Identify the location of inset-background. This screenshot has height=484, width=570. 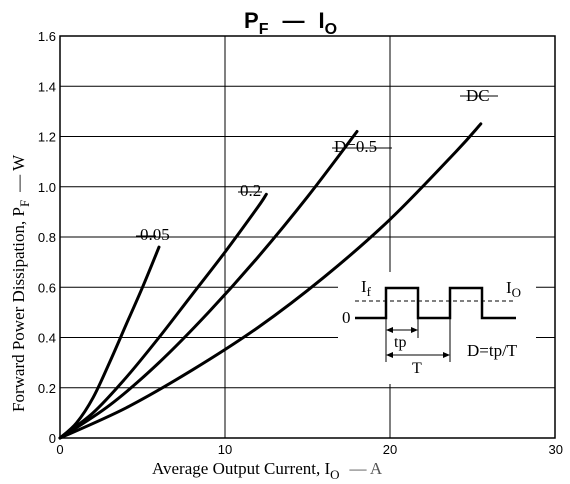
(437, 328).